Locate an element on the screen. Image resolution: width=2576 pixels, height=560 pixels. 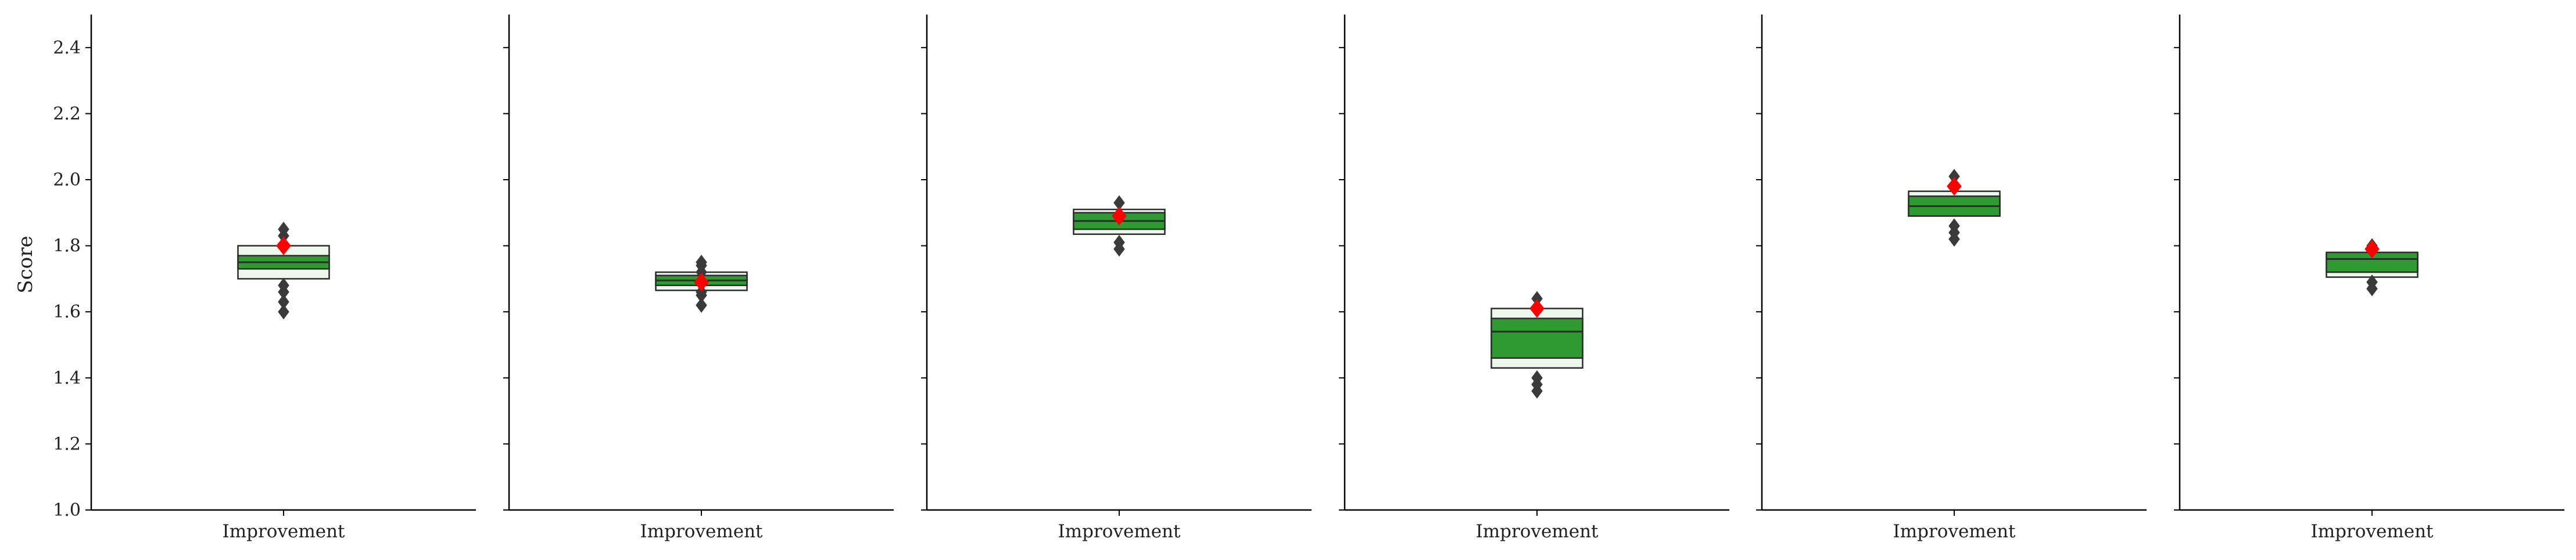
y-tick-label: 2.2 is located at coordinates (67, 114).